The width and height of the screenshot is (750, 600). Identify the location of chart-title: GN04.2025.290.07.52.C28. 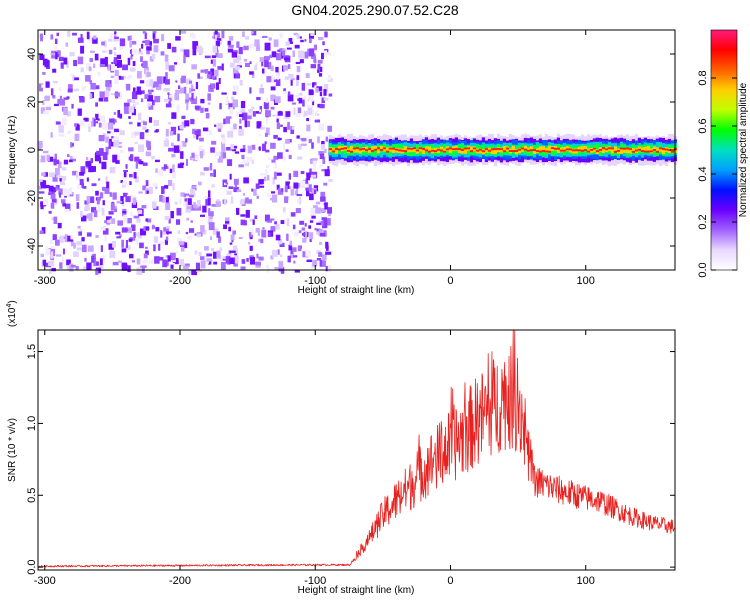
(375, 10).